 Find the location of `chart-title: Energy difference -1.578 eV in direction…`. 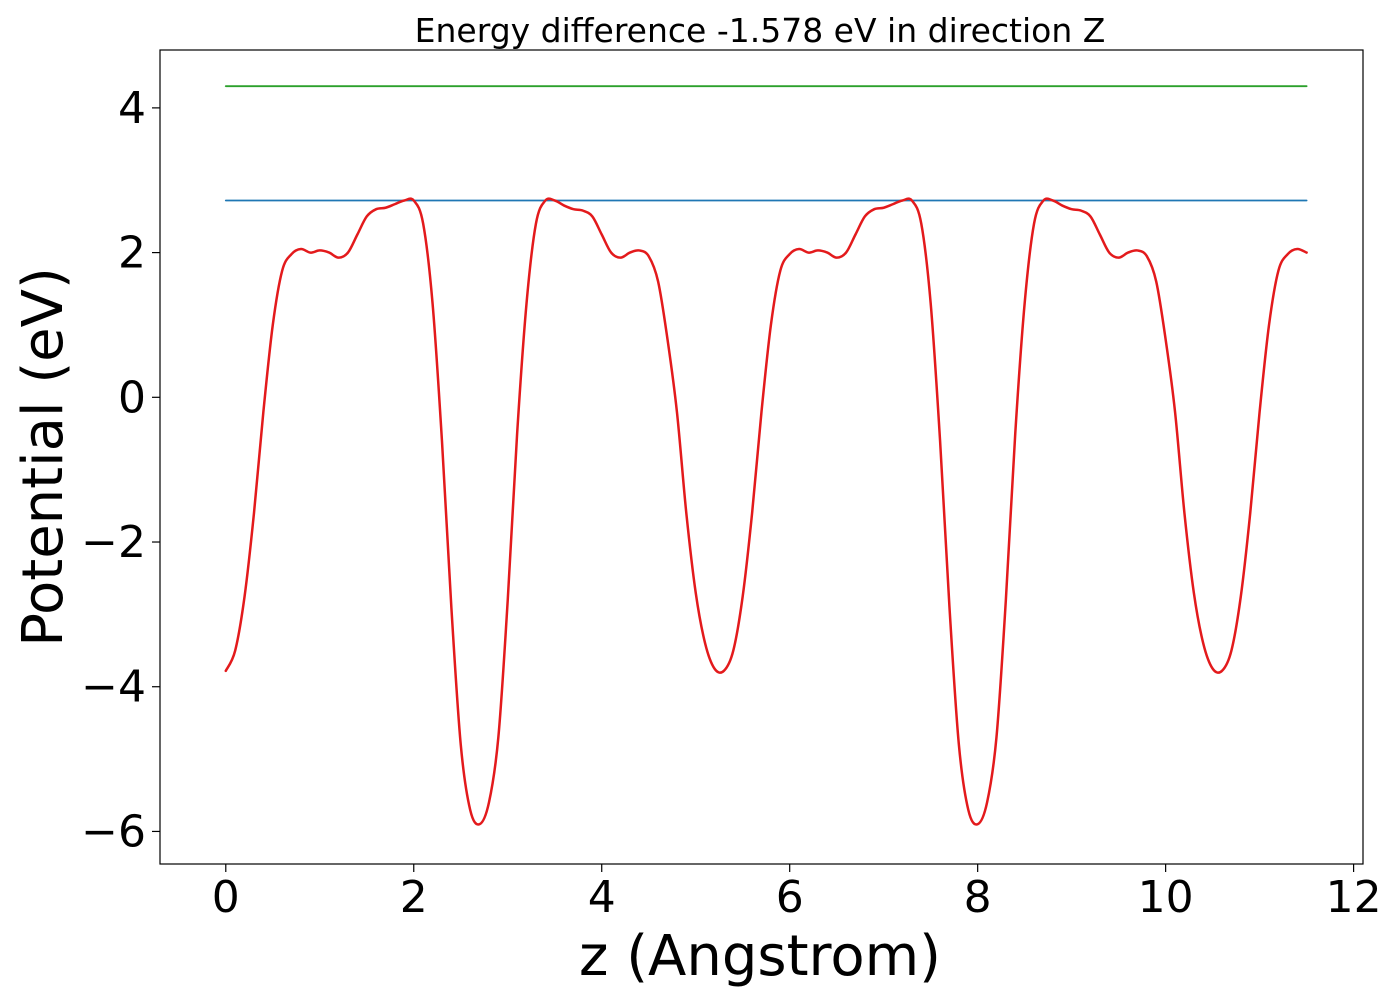

chart-title: Energy difference -1.578 eV in direction… is located at coordinates (760, 30).